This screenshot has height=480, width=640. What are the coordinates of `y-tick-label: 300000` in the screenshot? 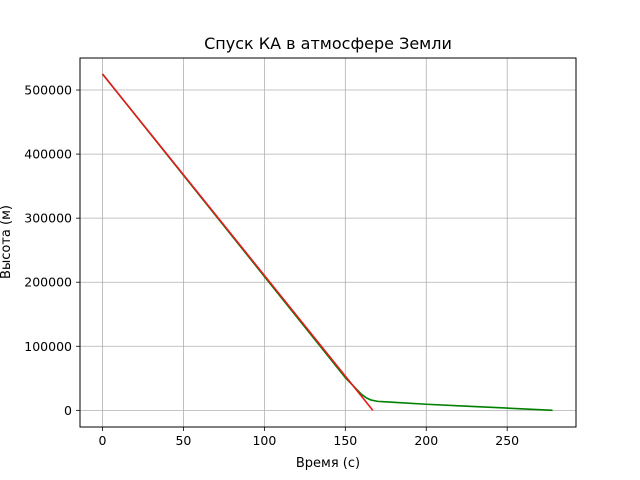 It's located at (48, 218).